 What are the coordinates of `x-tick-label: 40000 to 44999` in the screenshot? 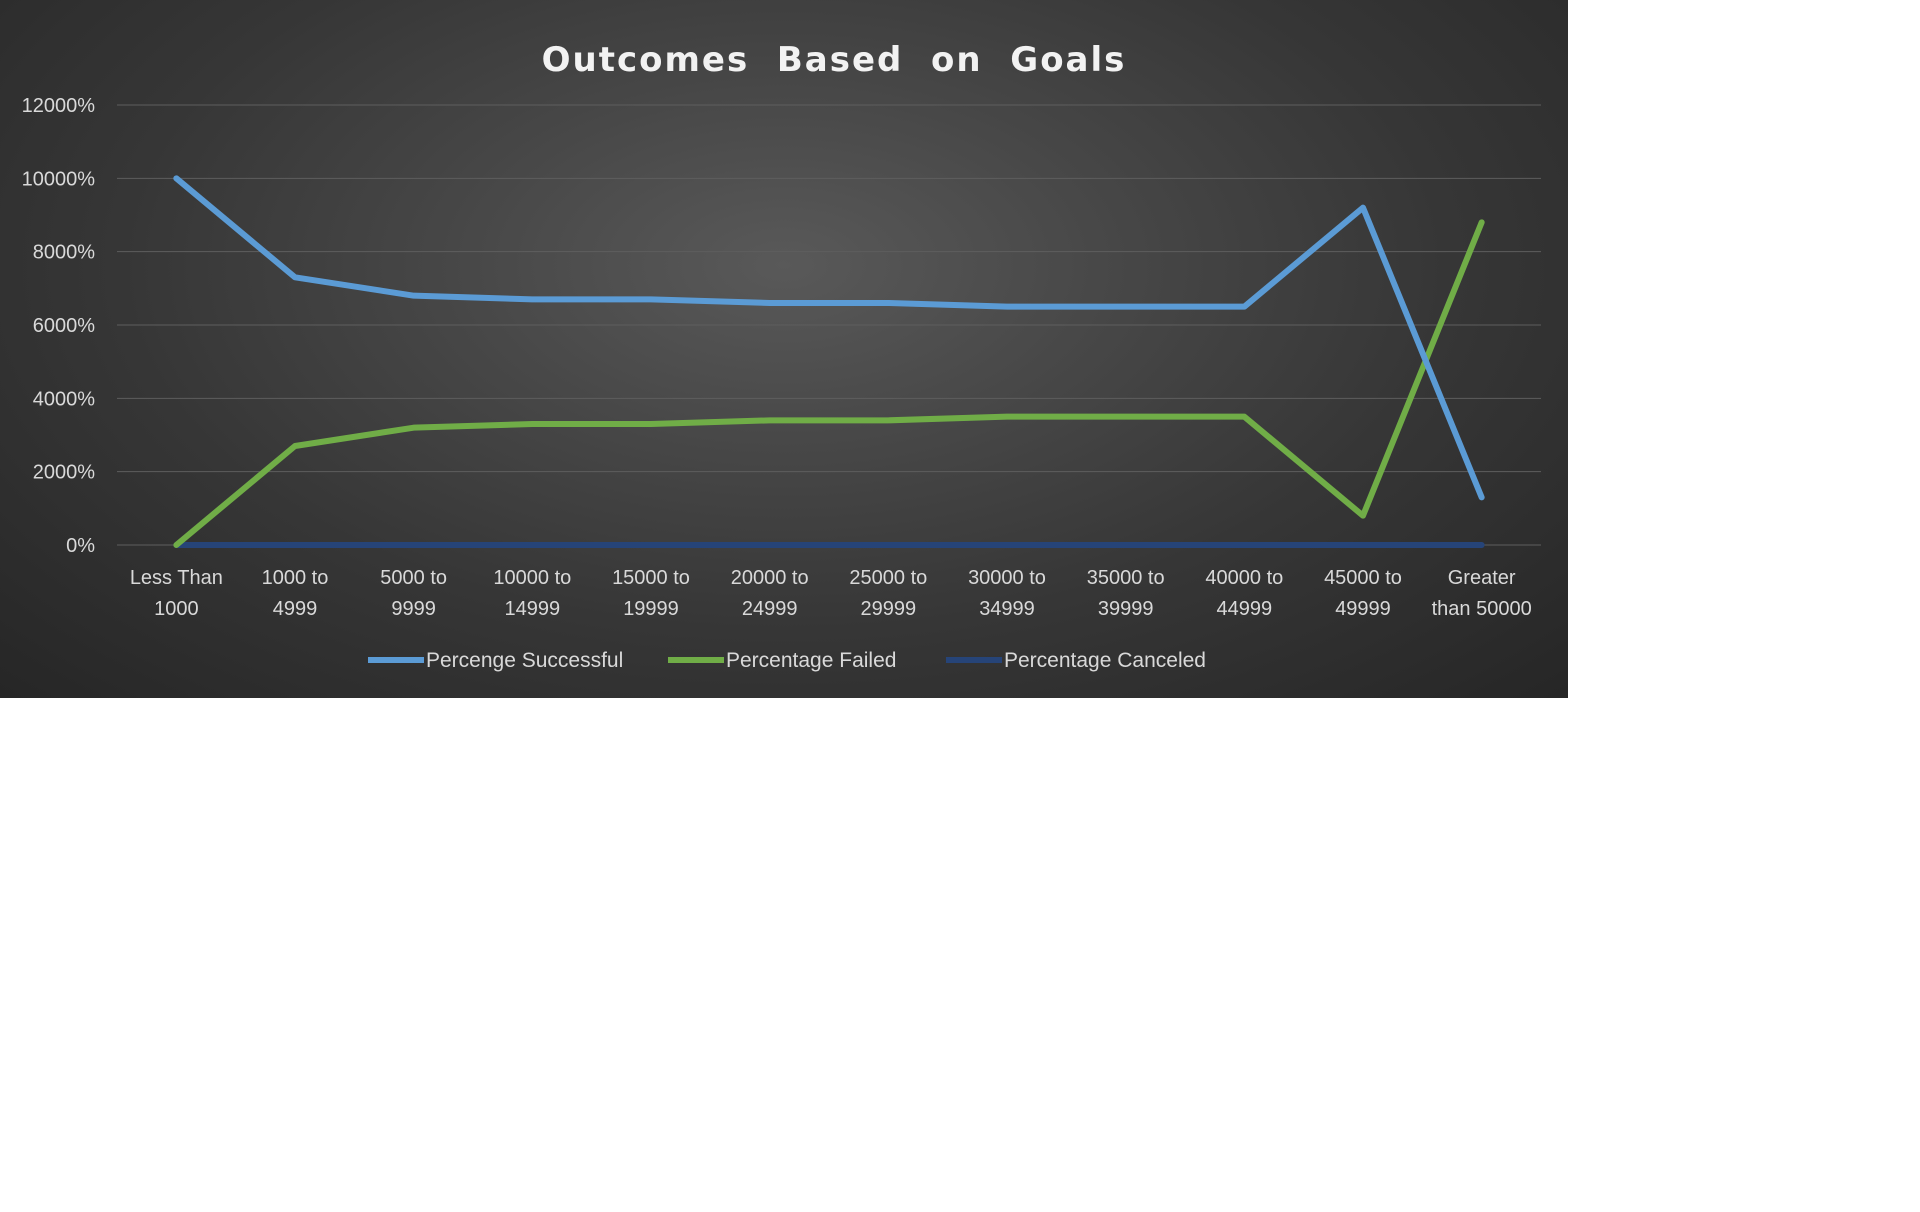 It's located at (1244, 593).